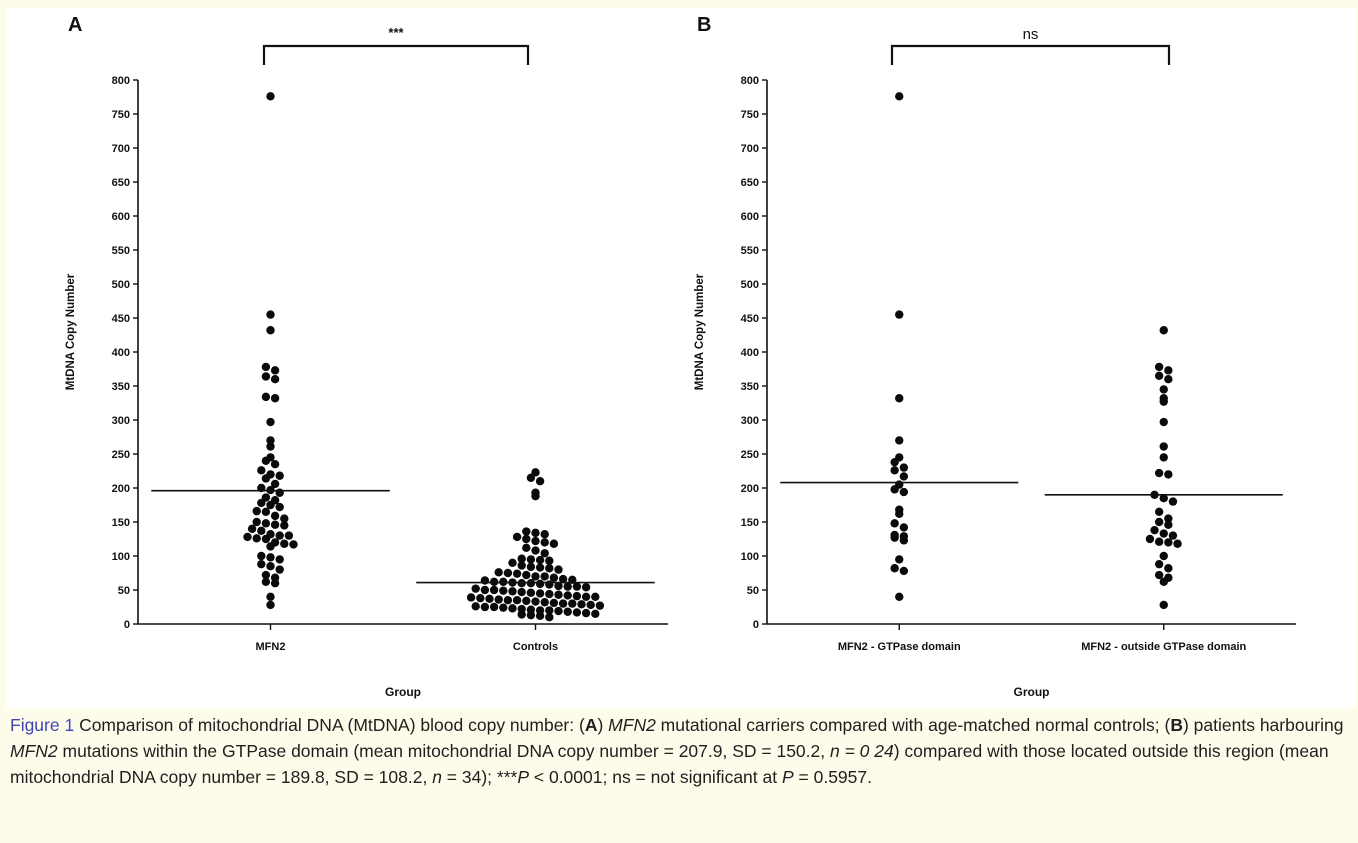 This screenshot has width=1358, height=843. Describe the element at coordinates (632, 725) in the screenshot. I see `caption-segment: MFN2` at that location.